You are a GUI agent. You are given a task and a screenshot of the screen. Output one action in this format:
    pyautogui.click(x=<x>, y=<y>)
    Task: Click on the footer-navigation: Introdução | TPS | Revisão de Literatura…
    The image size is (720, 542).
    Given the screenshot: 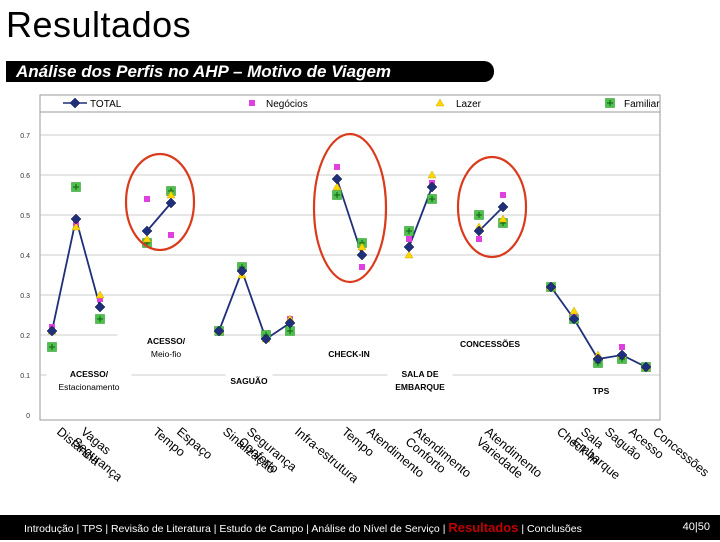 What is the action you would take?
    pyautogui.click(x=360, y=527)
    